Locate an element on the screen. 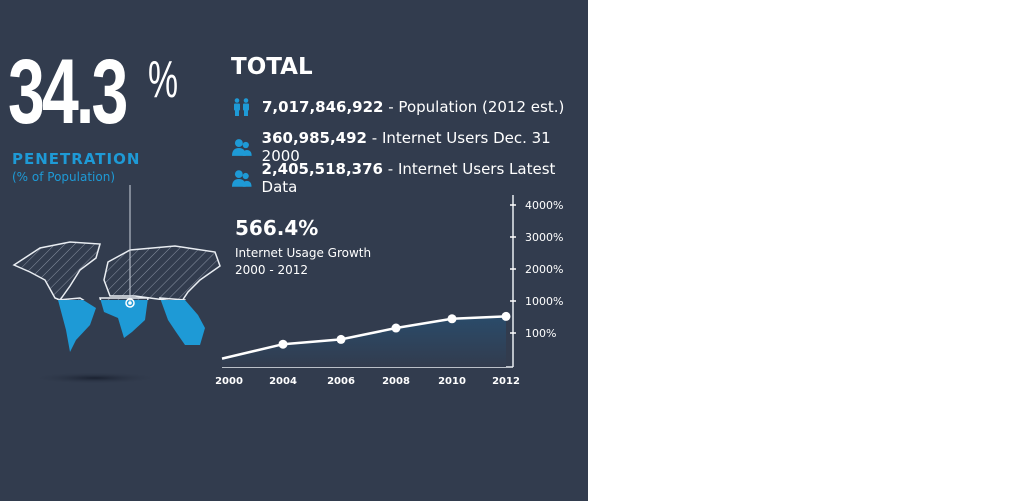 This screenshot has width=1012, height=501. y-tick-label: 100% is located at coordinates (540, 333).